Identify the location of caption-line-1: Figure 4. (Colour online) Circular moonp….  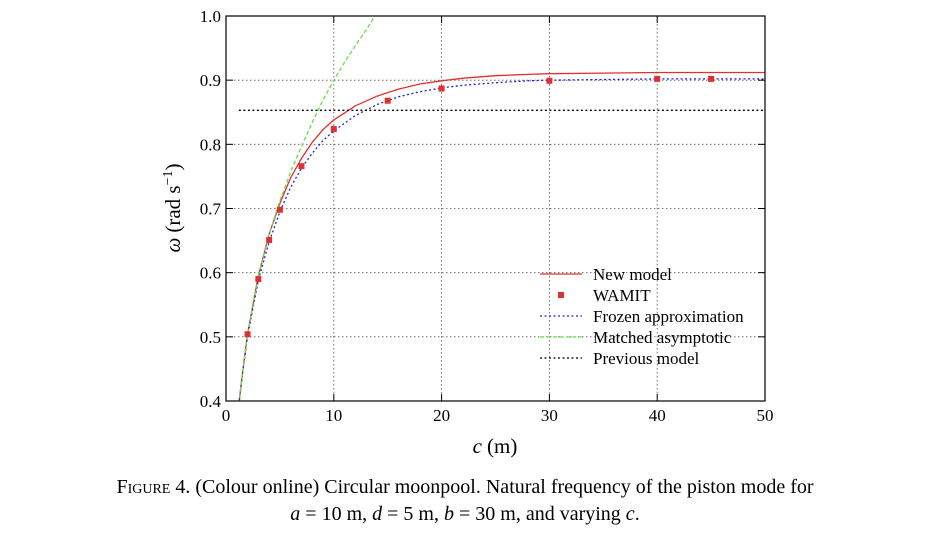
(465, 487).